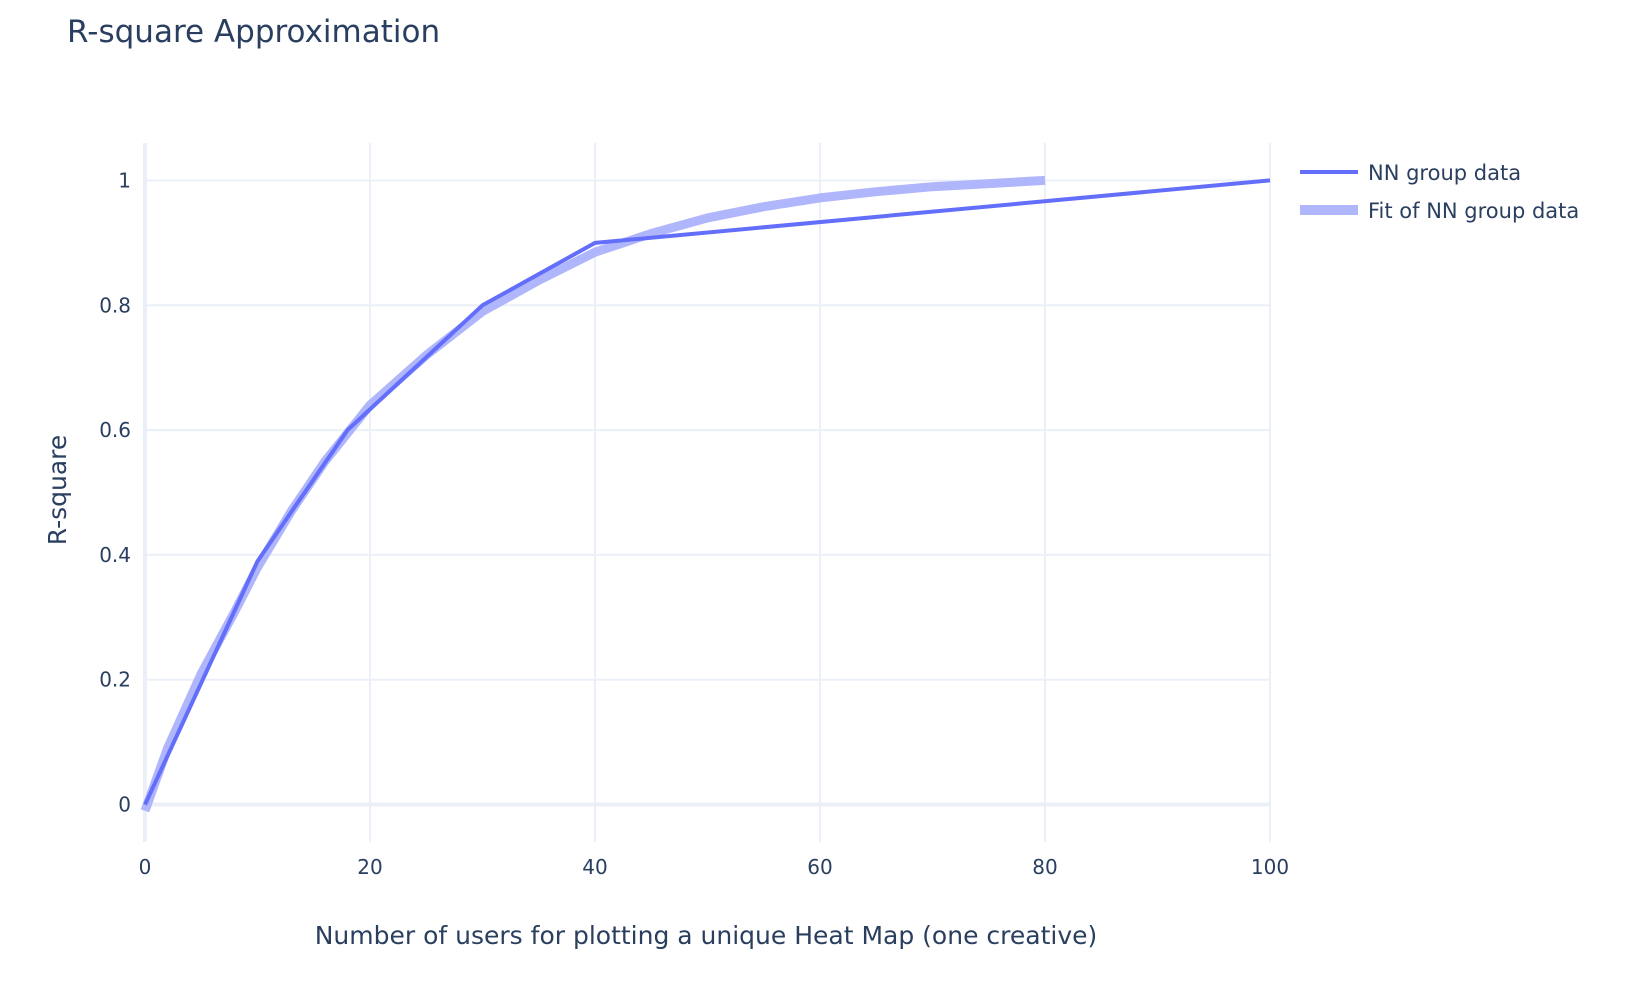  I want to click on x-tick-label-4: 80, so click(1044, 867).